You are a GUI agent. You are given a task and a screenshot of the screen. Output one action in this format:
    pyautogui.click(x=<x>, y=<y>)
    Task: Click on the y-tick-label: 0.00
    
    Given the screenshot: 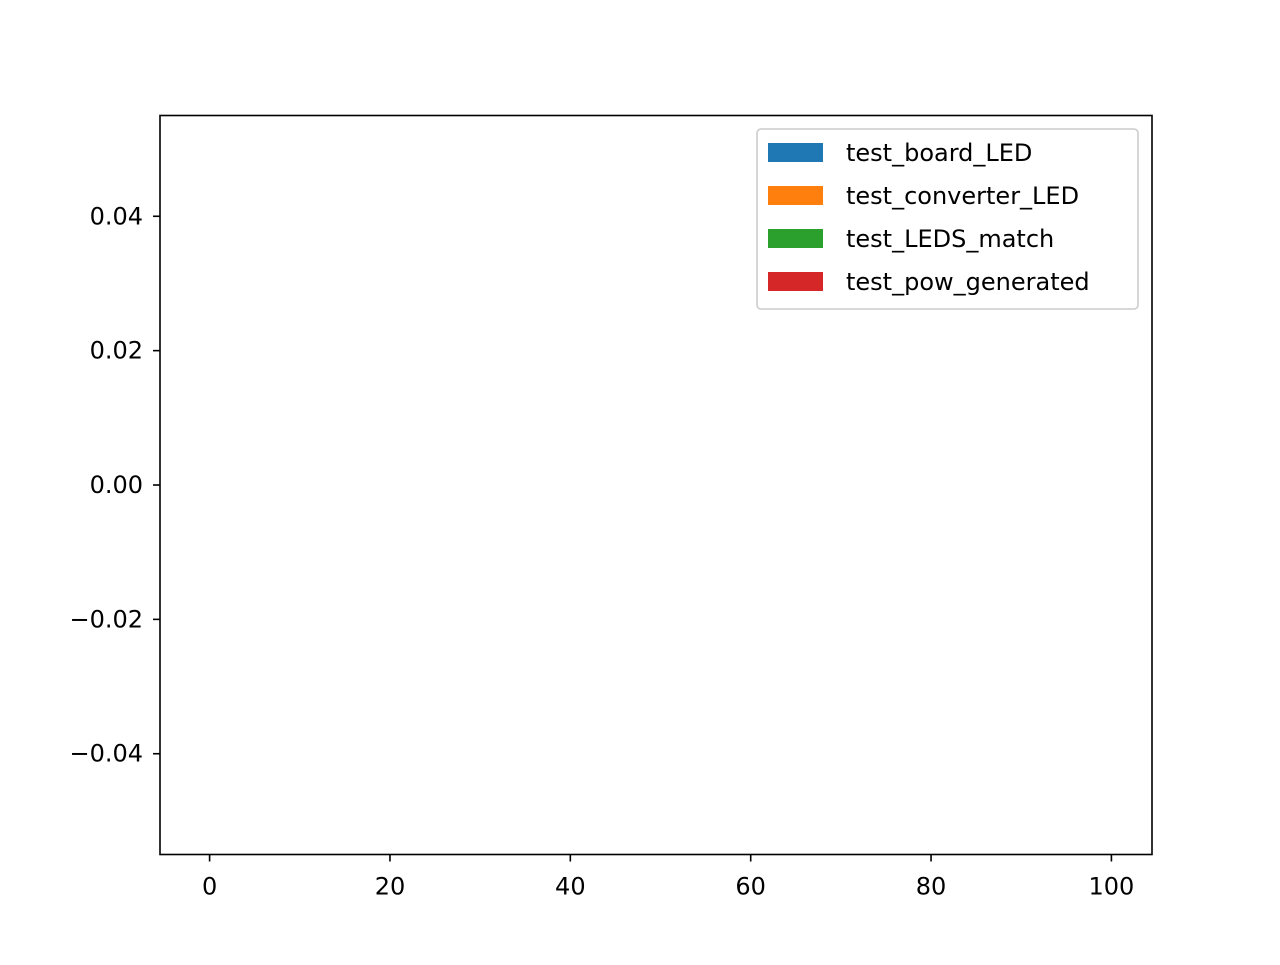 What is the action you would take?
    pyautogui.click(x=116, y=485)
    